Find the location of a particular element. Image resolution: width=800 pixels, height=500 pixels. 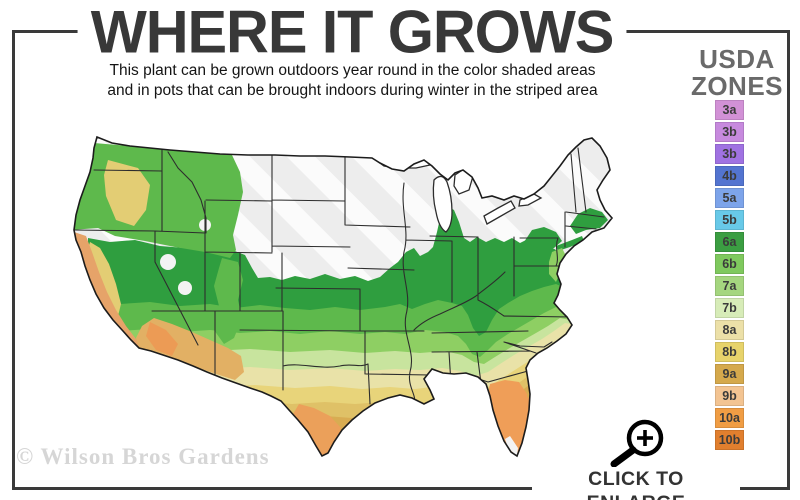

legend-zone-chip: 10b is located at coordinates (729, 440).